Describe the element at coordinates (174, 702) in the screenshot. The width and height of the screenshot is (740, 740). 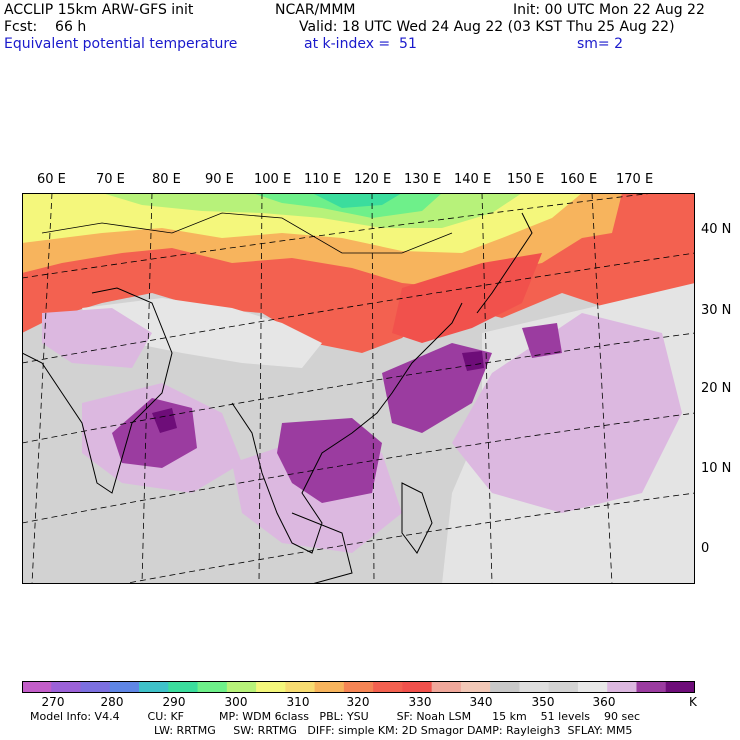
I see `colorbar-tick-290: 290` at that location.